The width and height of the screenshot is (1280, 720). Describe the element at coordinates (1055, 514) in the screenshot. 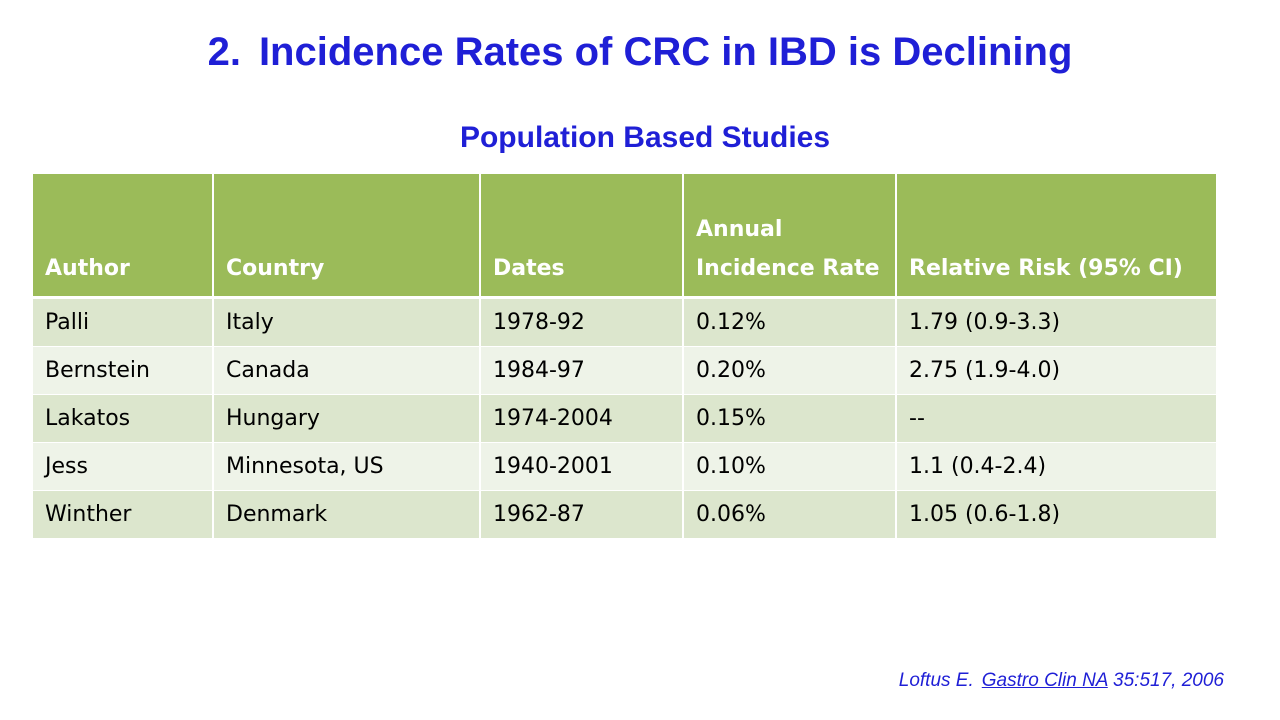

I see `cell-relative-risk: 1.05 (0.6-1.8)` at that location.